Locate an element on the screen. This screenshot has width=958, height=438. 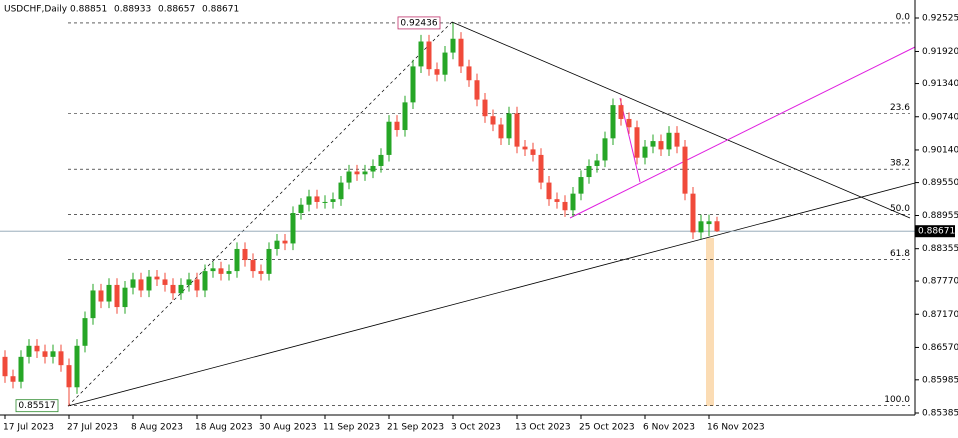
y-tick-label: 0.90740 is located at coordinates (940, 117).